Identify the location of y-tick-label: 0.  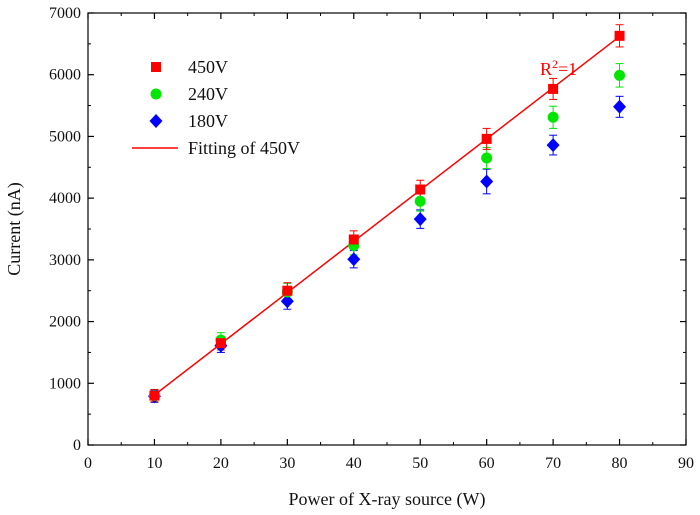
(77, 445).